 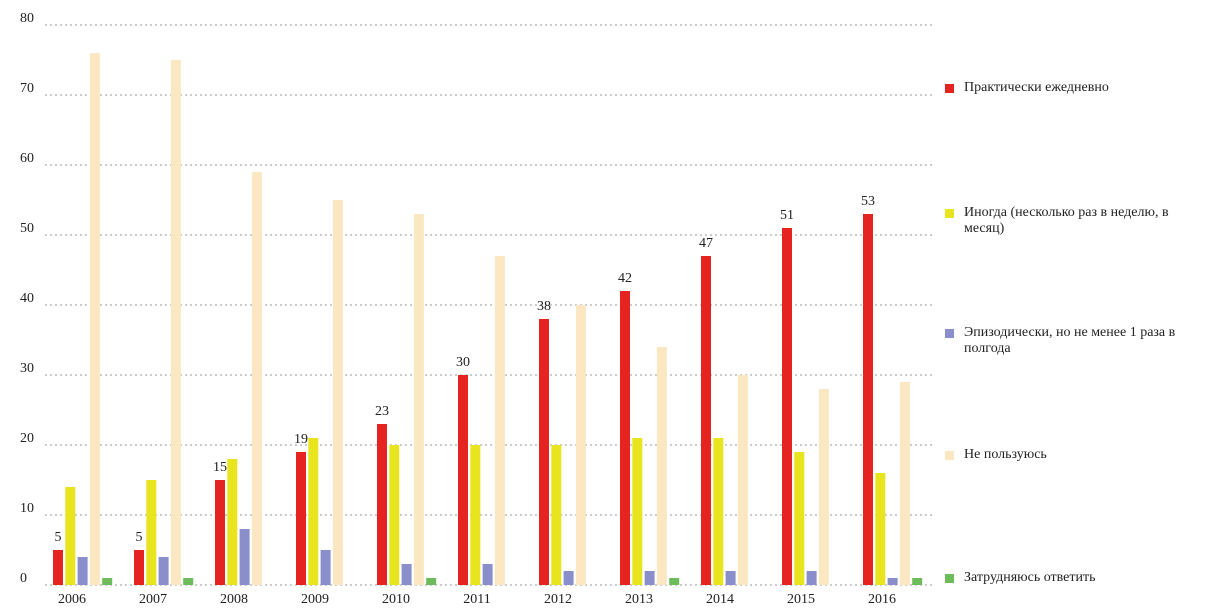 I want to click on x-tick-label: 2007, so click(x=153, y=599).